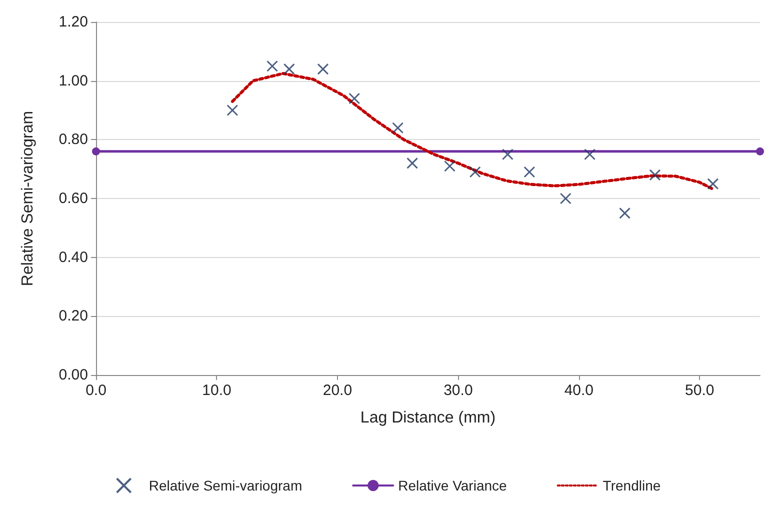  What do you see at coordinates (28, 198) in the screenshot?
I see `y-axis-title: Relative Semi-variogram` at bounding box center [28, 198].